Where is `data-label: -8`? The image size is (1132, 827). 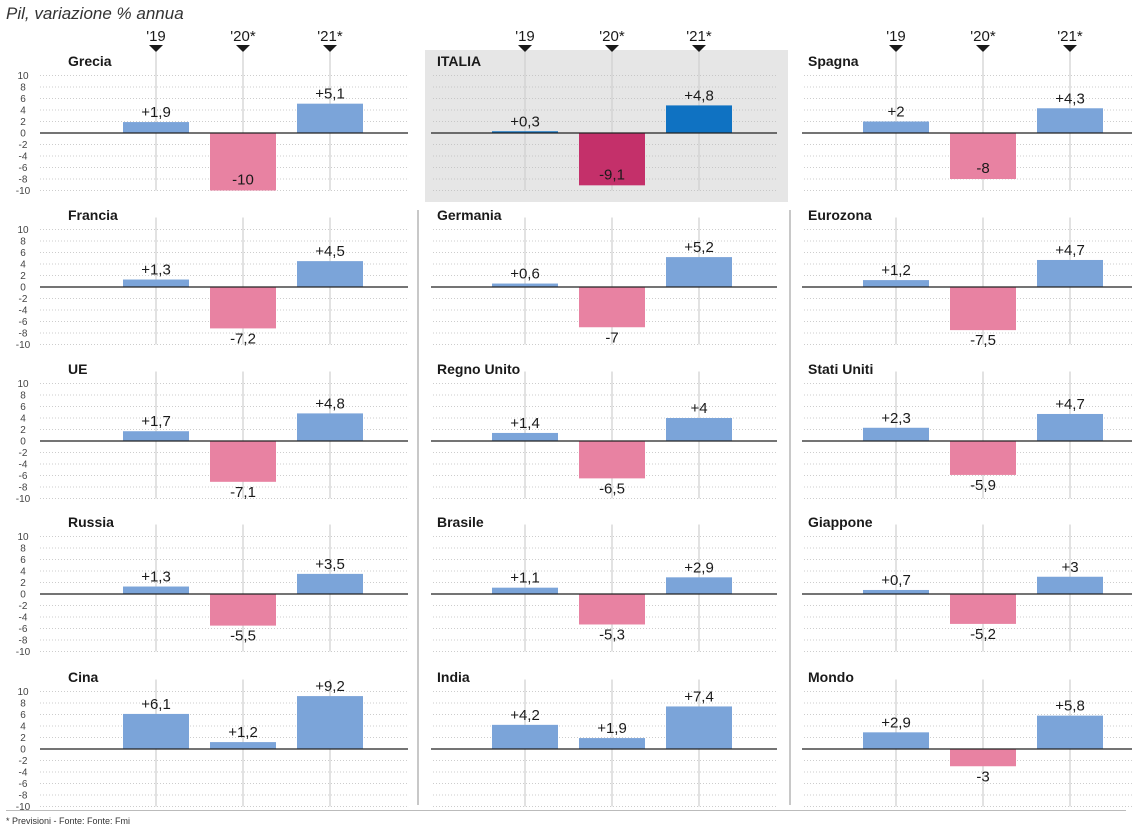
data-label: -8 is located at coordinates (982, 168).